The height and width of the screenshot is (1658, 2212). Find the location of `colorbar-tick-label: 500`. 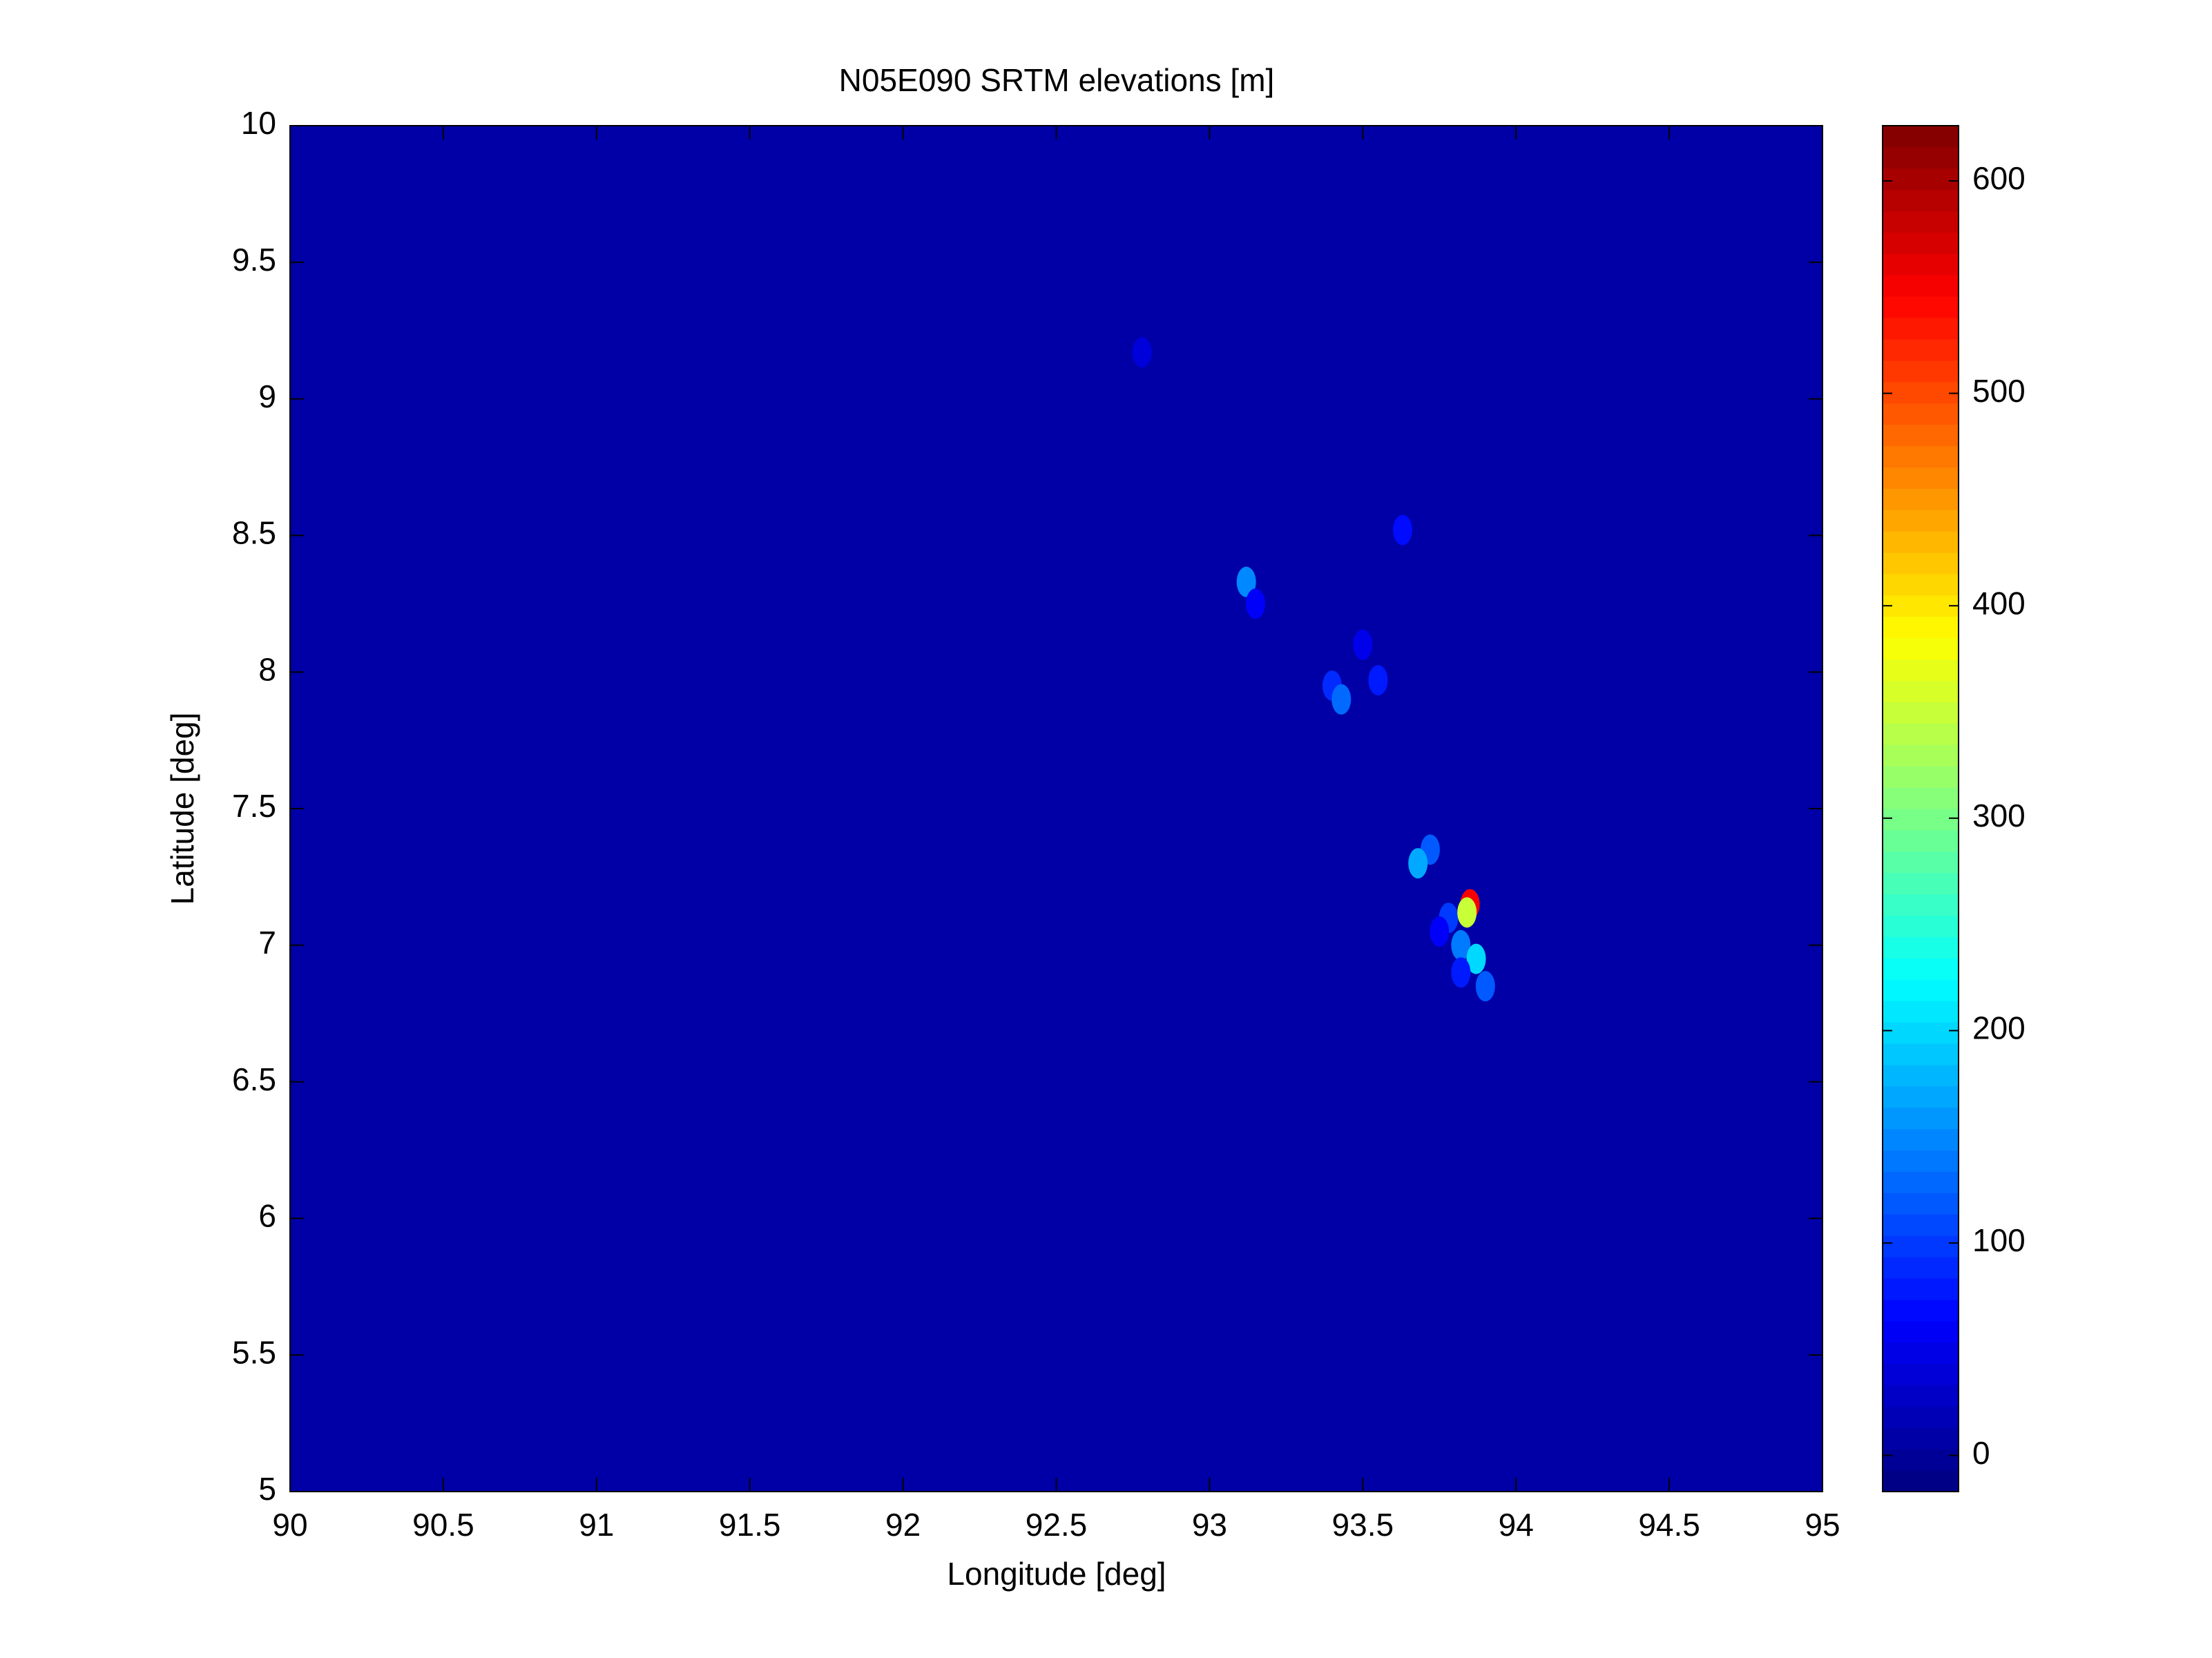

colorbar-tick-label: 500 is located at coordinates (1999, 391).